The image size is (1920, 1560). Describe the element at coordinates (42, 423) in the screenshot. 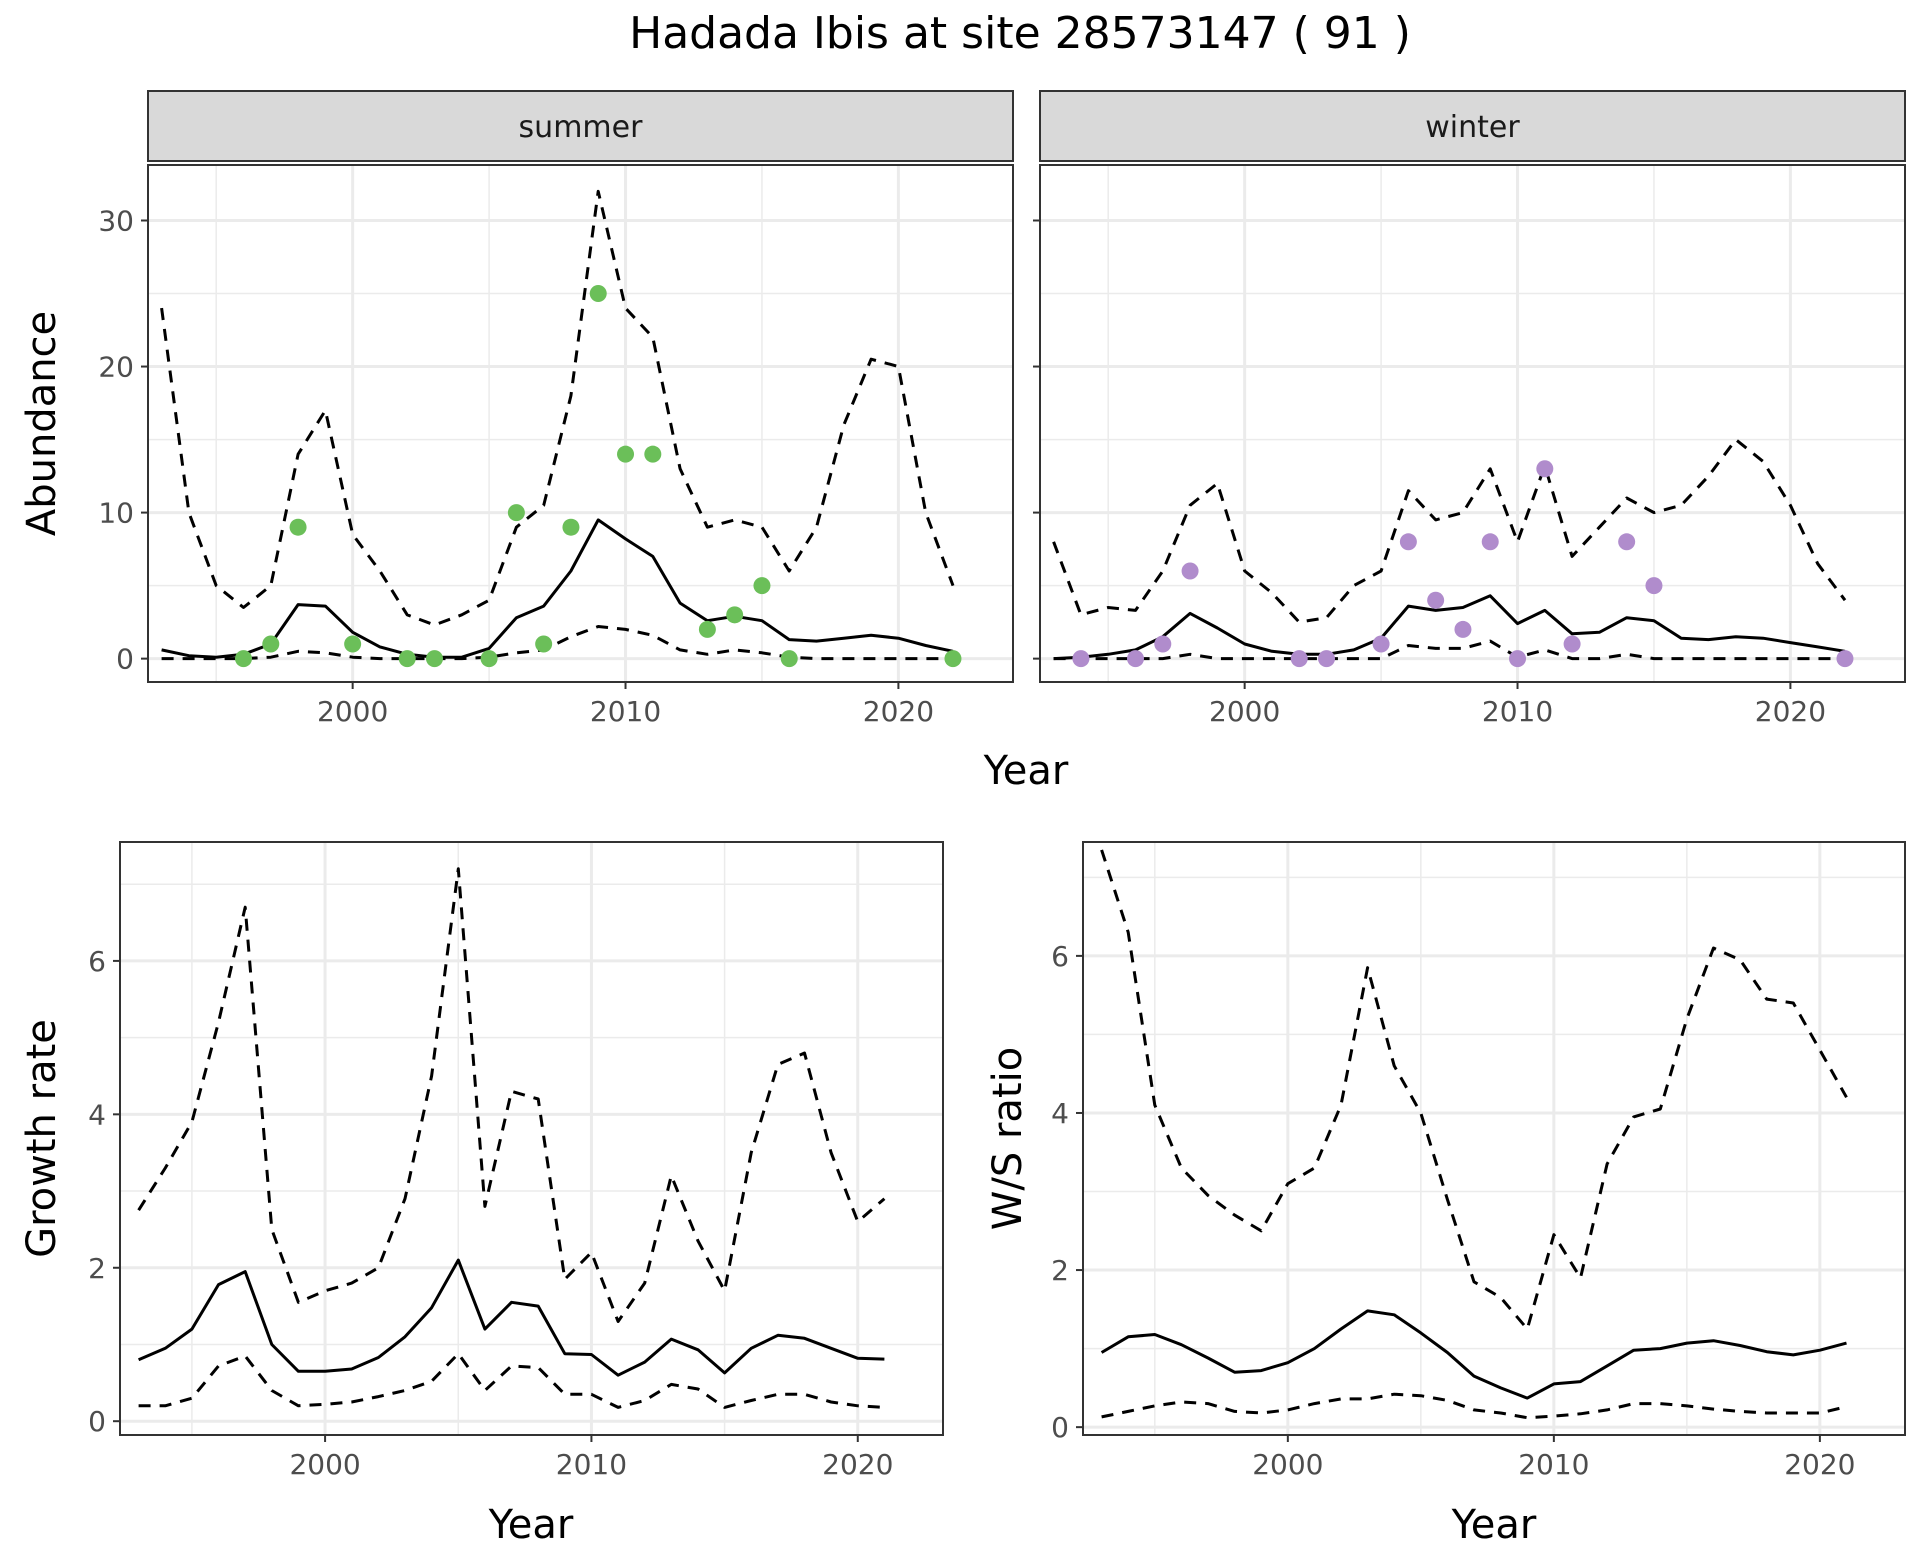

I see `y-axis-title: Abundance` at that location.